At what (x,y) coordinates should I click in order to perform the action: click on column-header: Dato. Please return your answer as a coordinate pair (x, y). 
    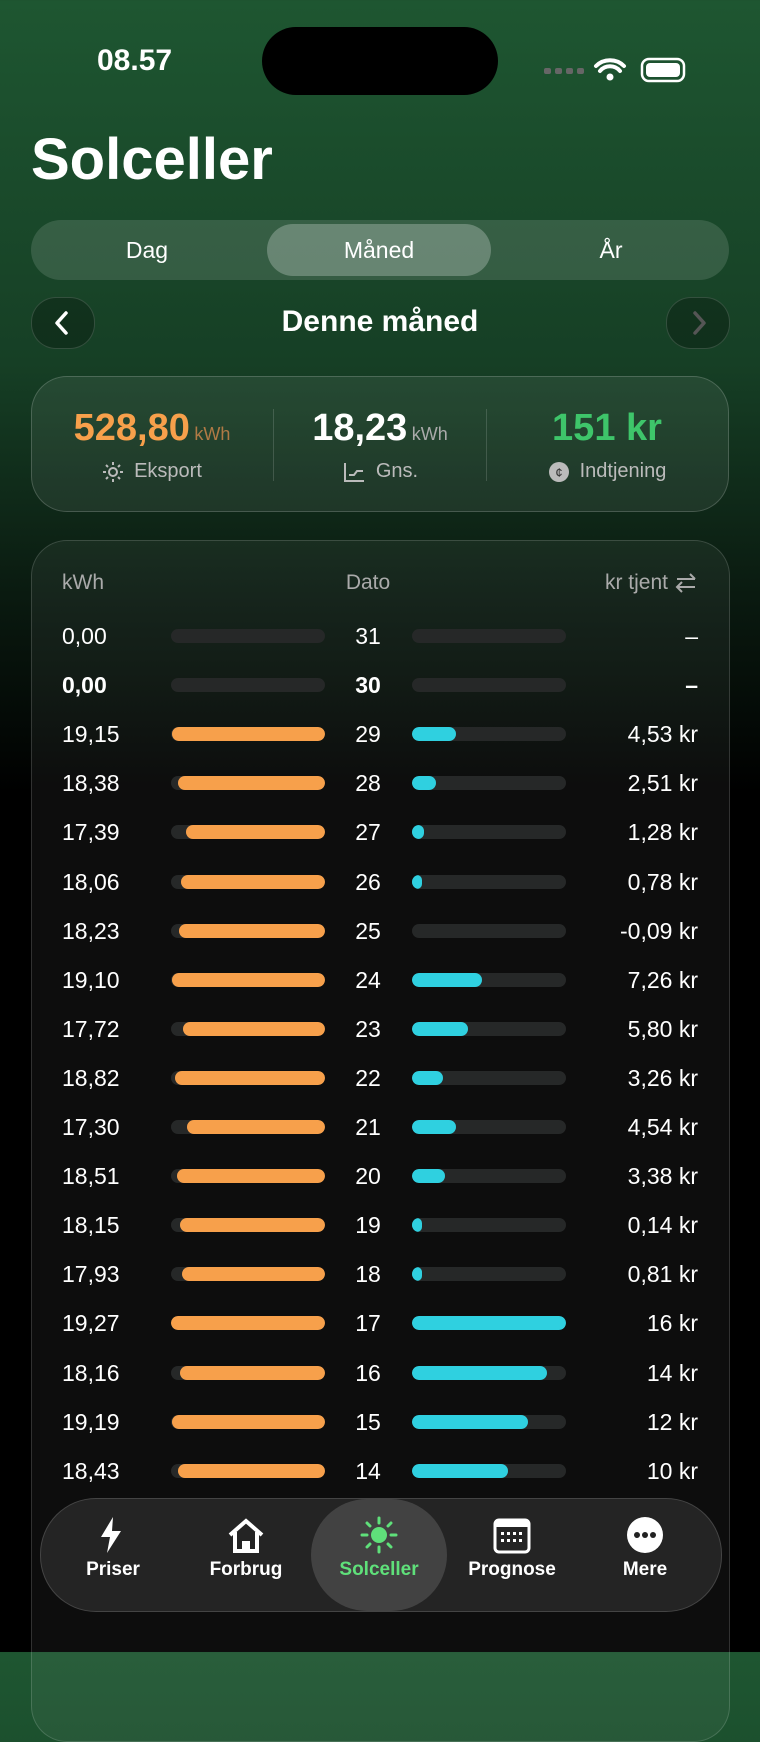
    Looking at the image, I should click on (368, 582).